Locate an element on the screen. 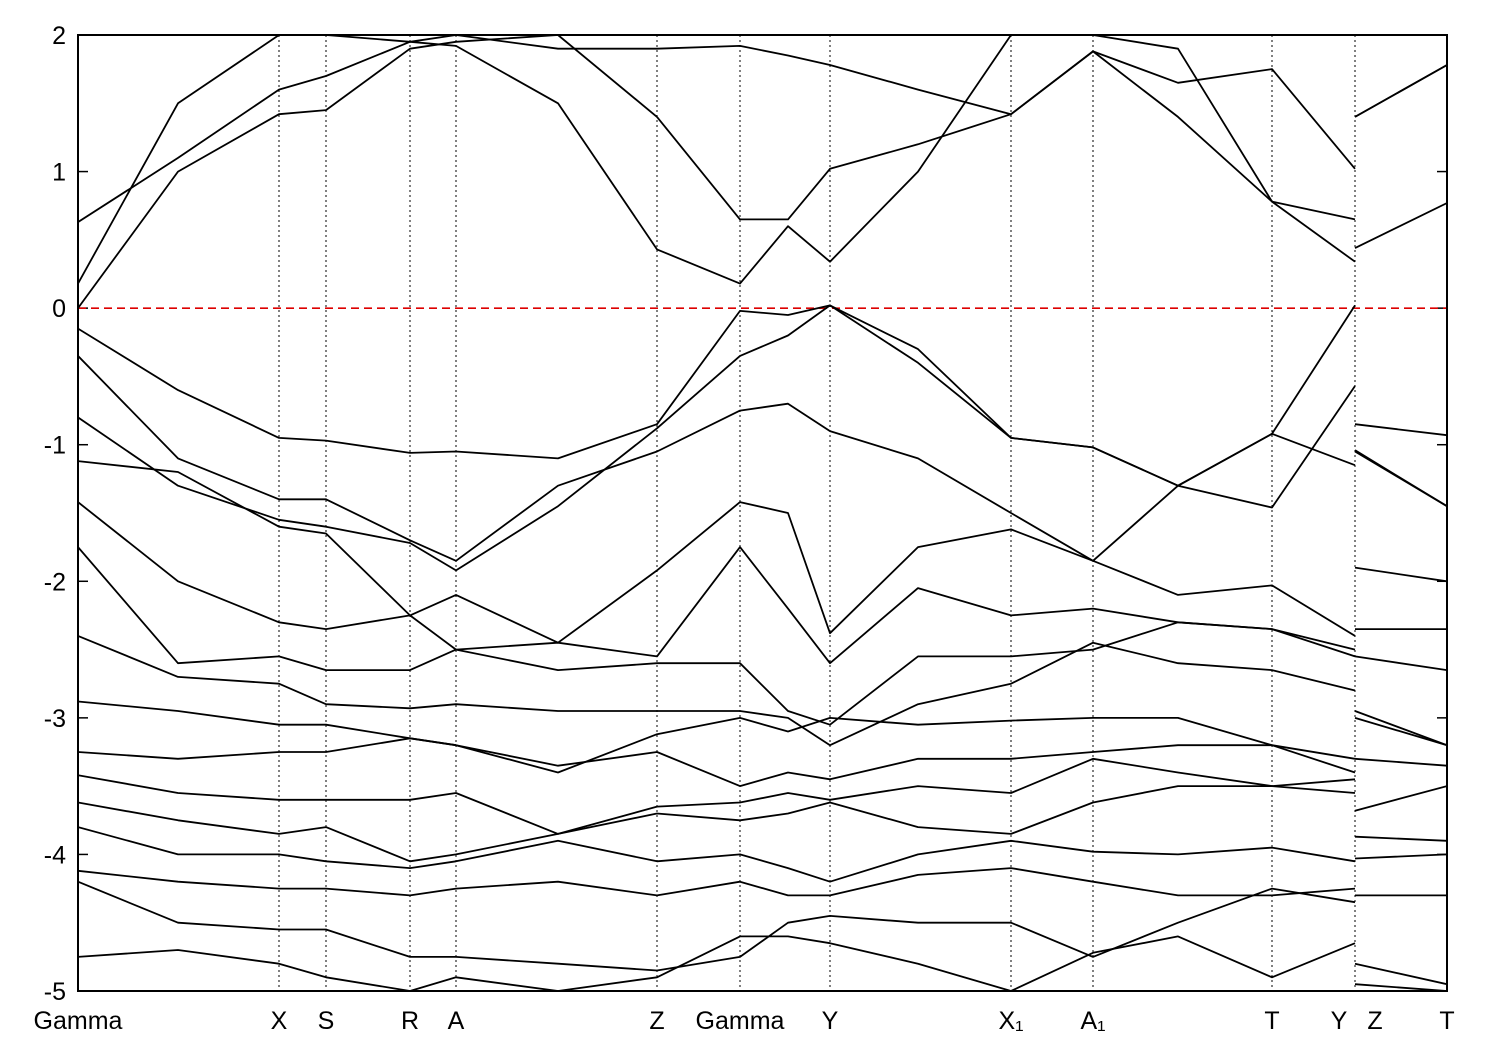 This screenshot has width=1500, height=1050. x-tick-label: S is located at coordinates (326, 1021).